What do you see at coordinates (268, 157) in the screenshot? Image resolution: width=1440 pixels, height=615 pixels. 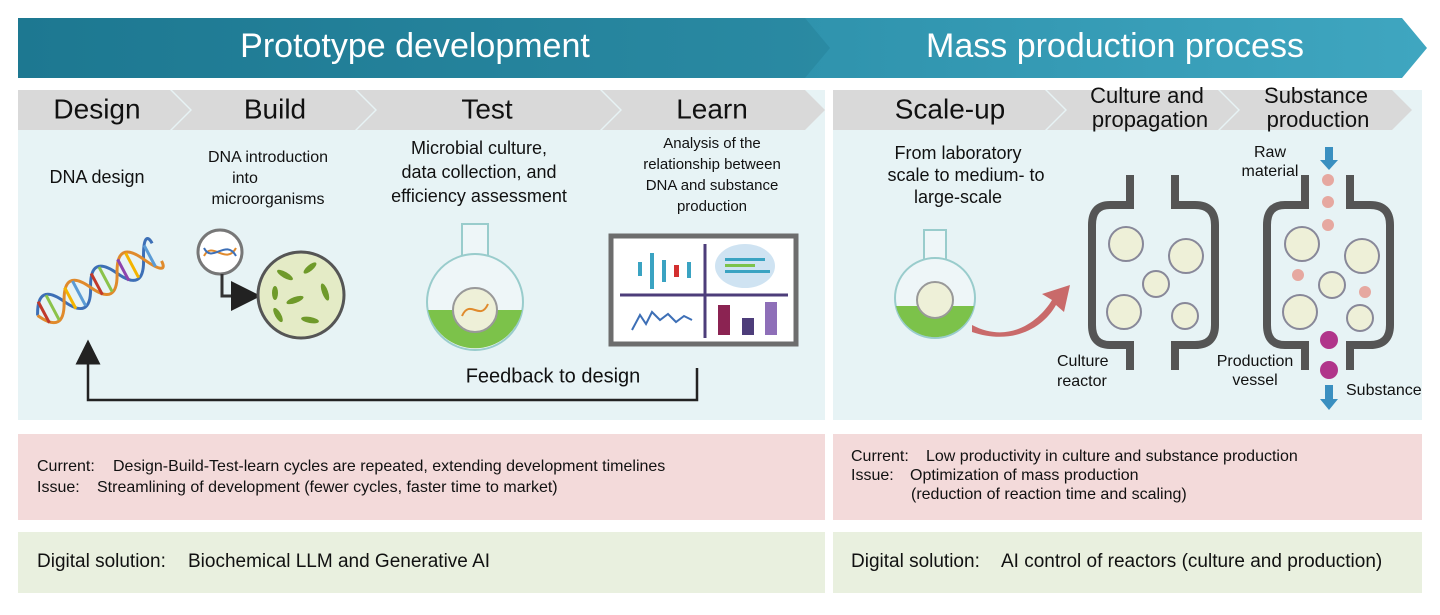 I see `step-description: DNA introduction` at bounding box center [268, 157].